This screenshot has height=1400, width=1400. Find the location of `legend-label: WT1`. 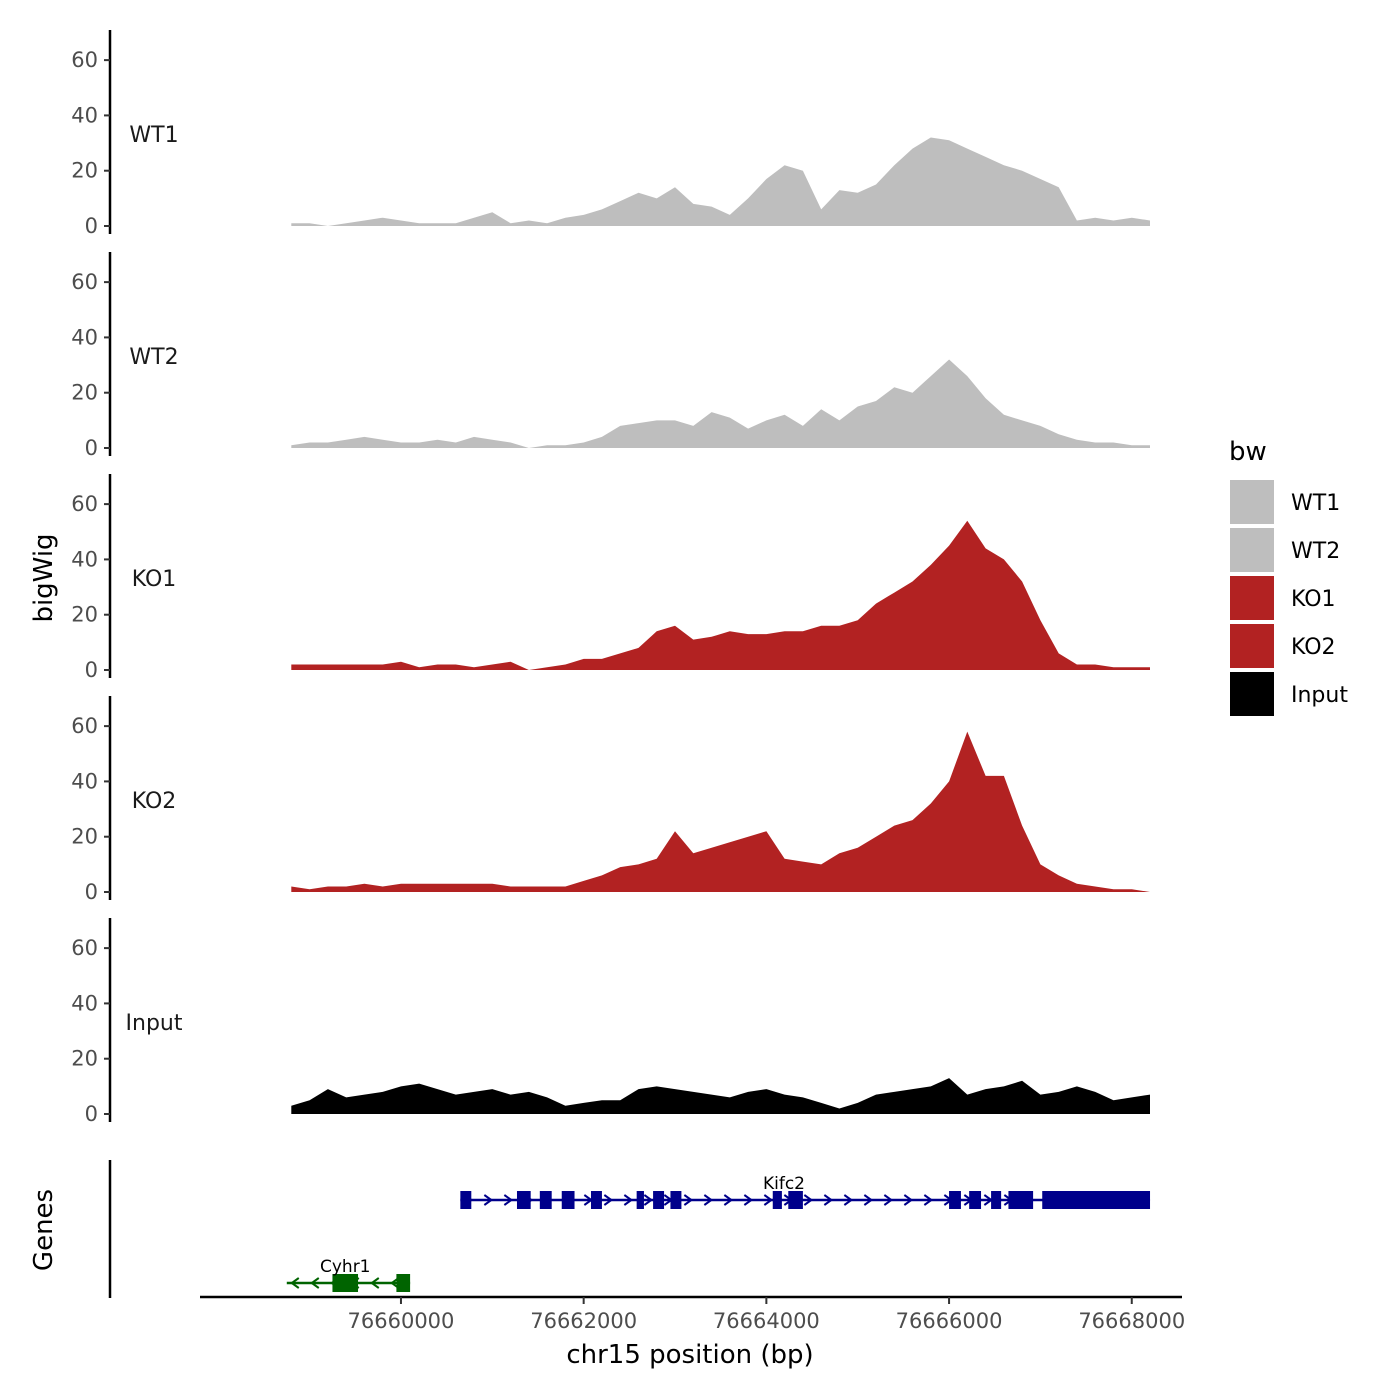

legend-label: WT1 is located at coordinates (1315, 503).